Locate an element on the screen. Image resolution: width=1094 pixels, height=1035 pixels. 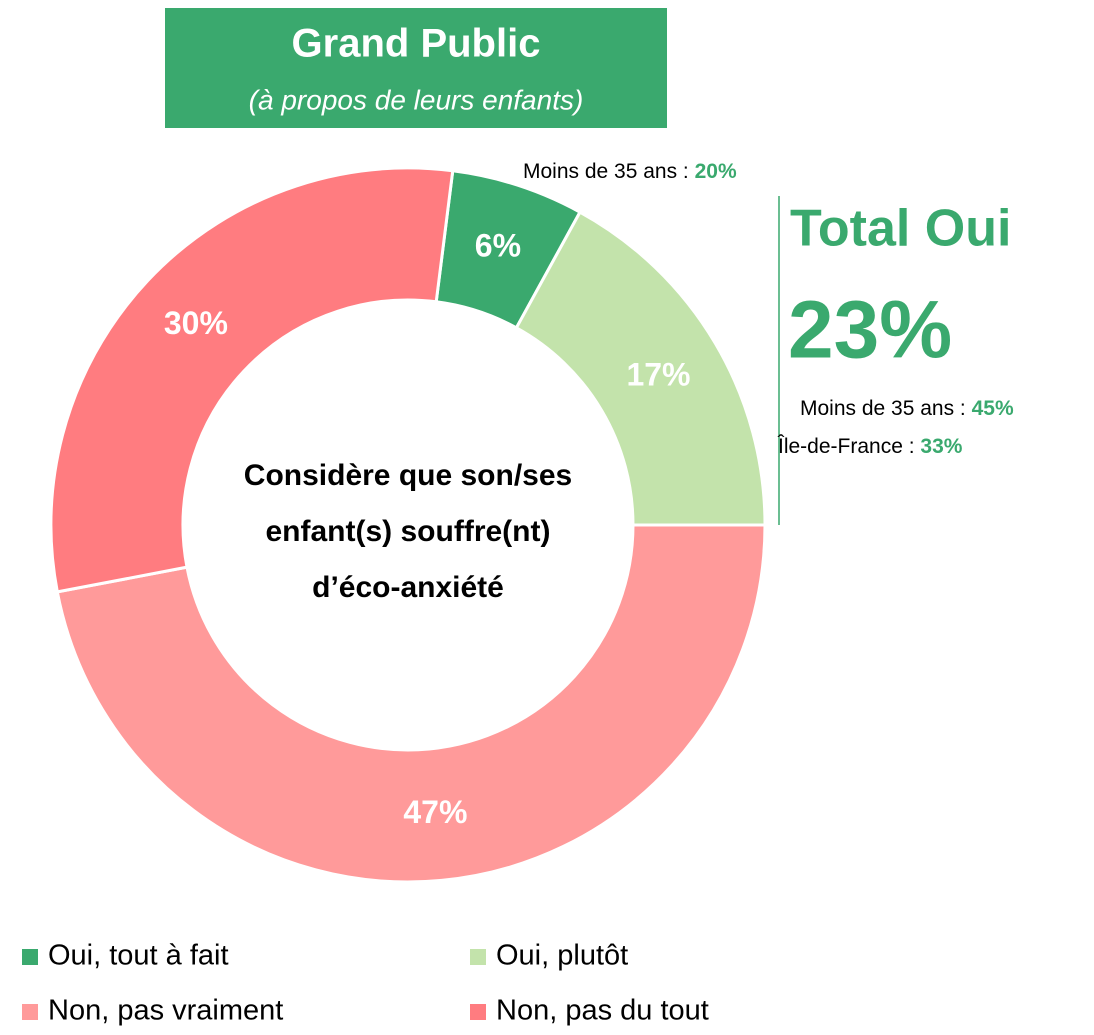
value-label: 6% is located at coordinates (498, 246).